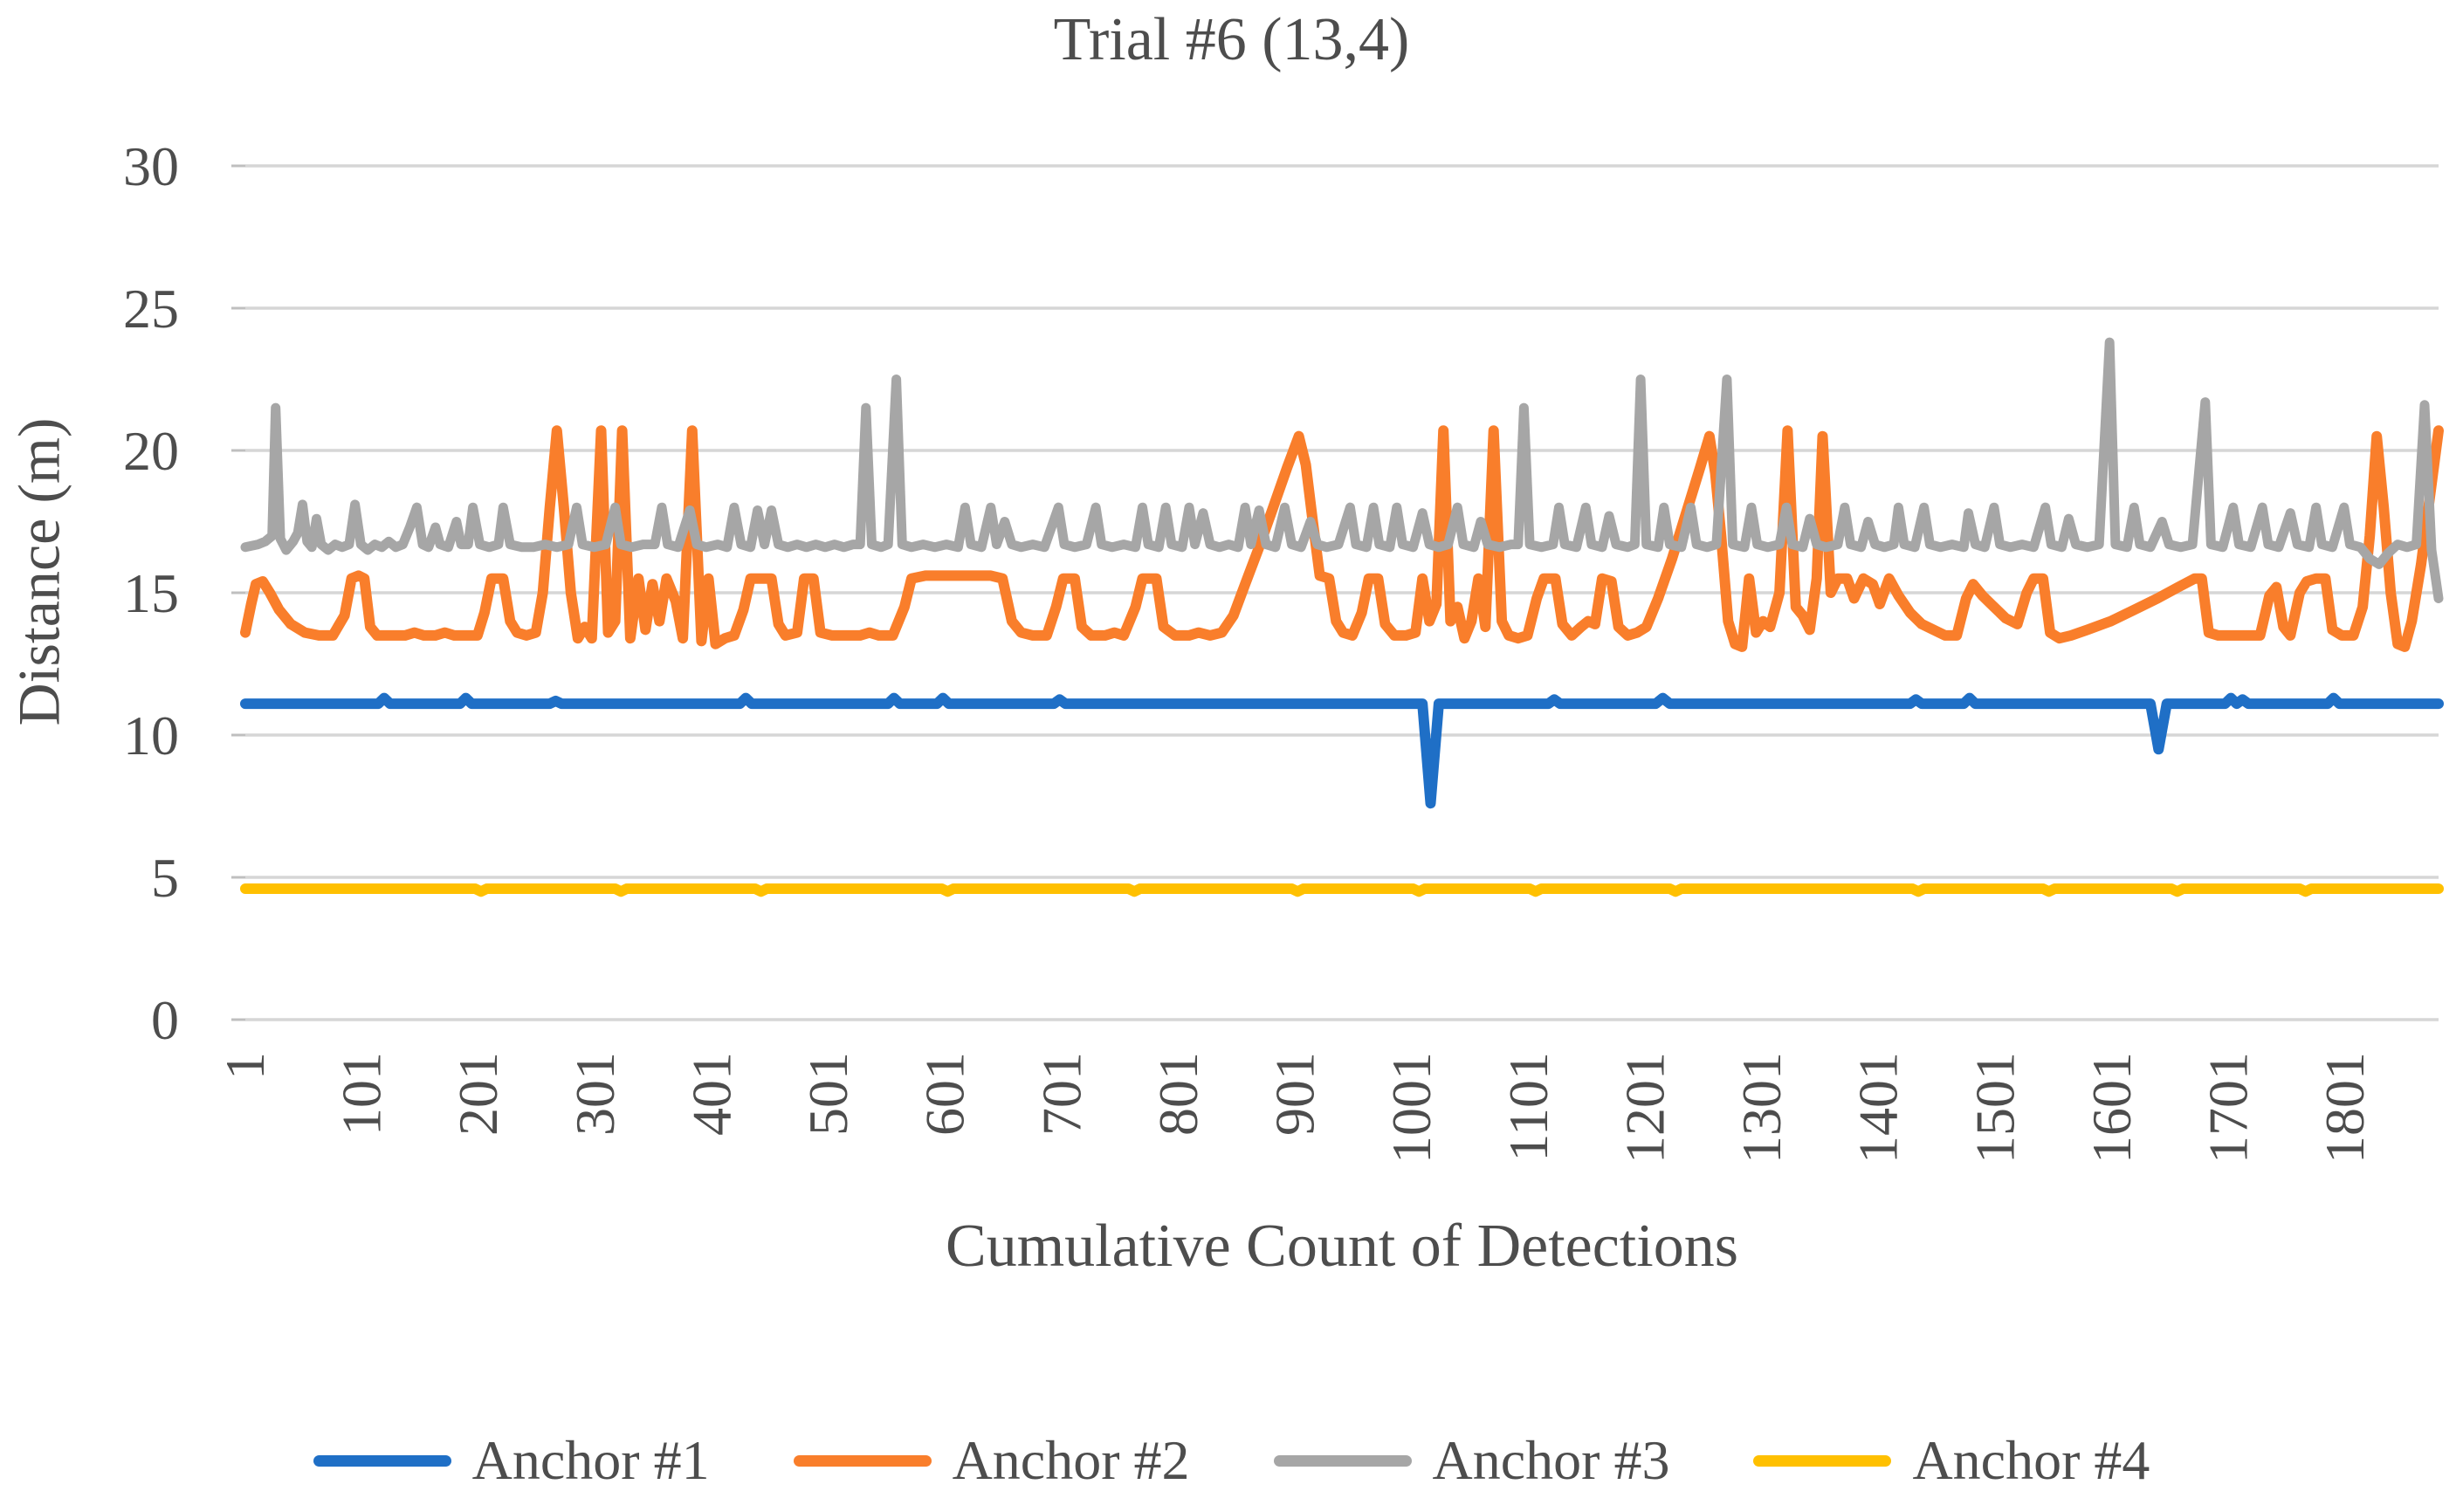 The width and height of the screenshot is (2463, 1512). What do you see at coordinates (478, 1094) in the screenshot?
I see `x-tick-label: 201` at bounding box center [478, 1094].